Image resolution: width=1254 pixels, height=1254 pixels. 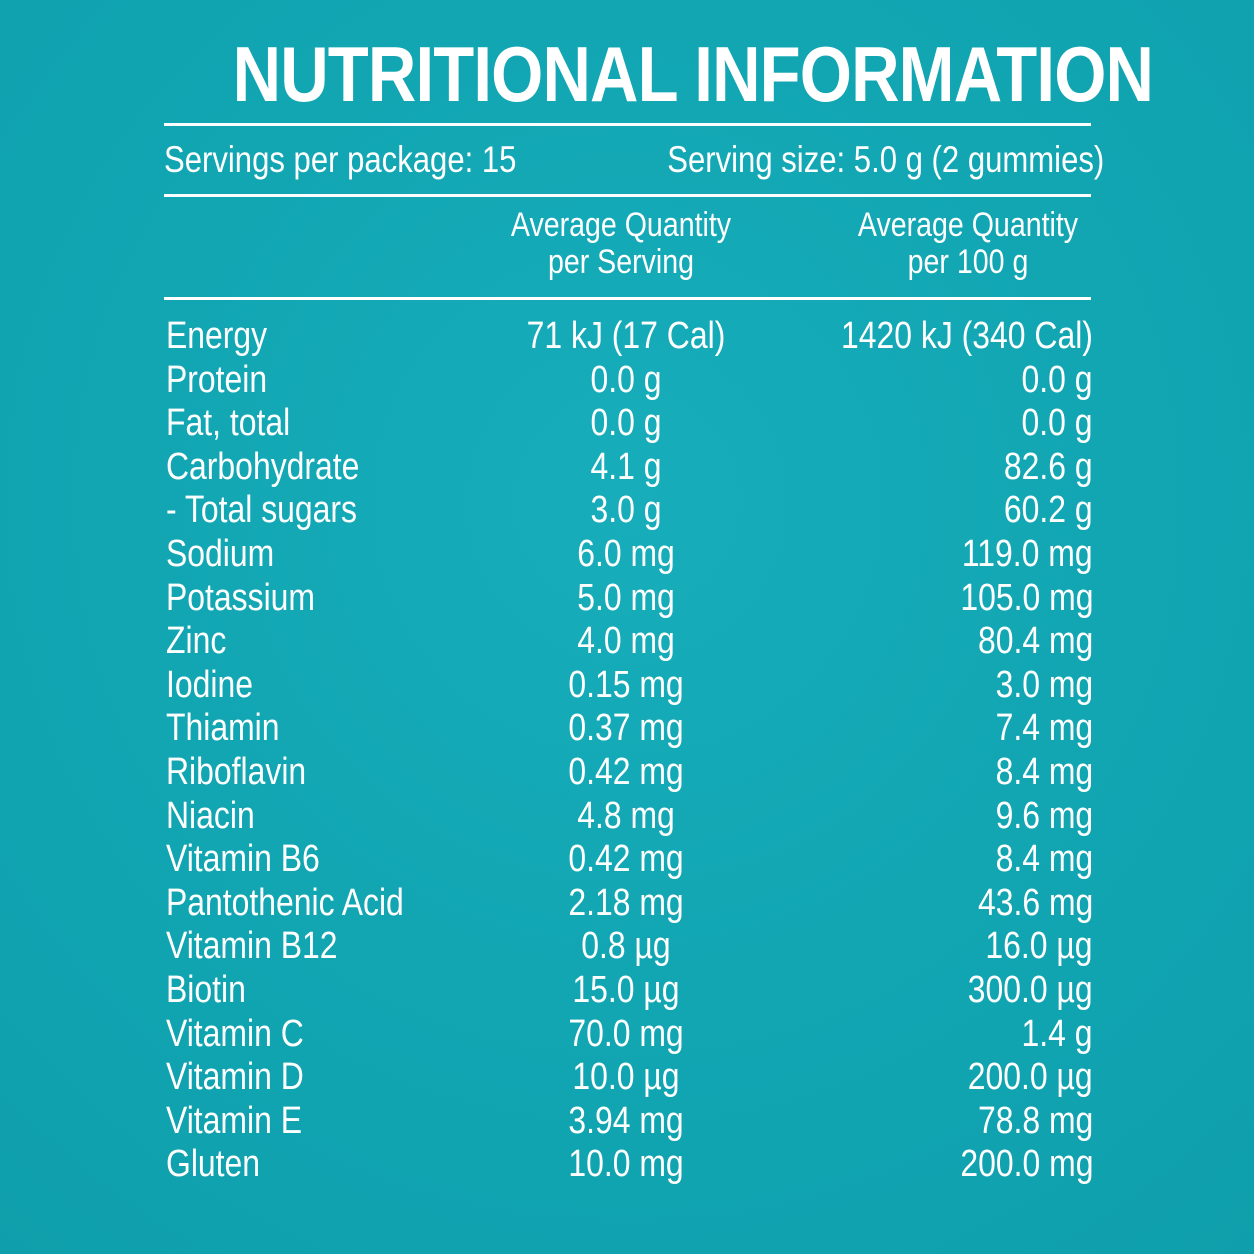 I want to click on table-row: Carbohydrate 4.1 g 82.6 g, so click(x=628, y=467).